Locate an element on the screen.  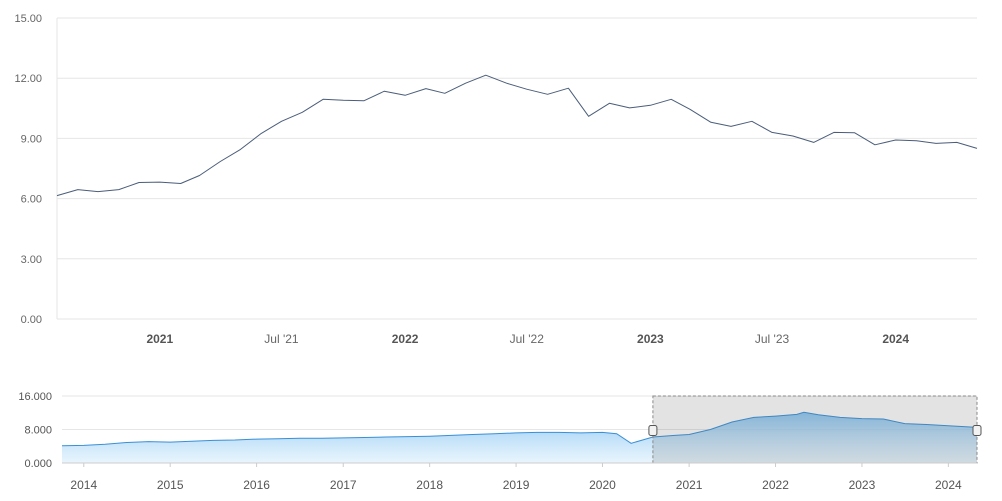
main-x-tick-label: Jul '21 is located at coordinates (281, 339).